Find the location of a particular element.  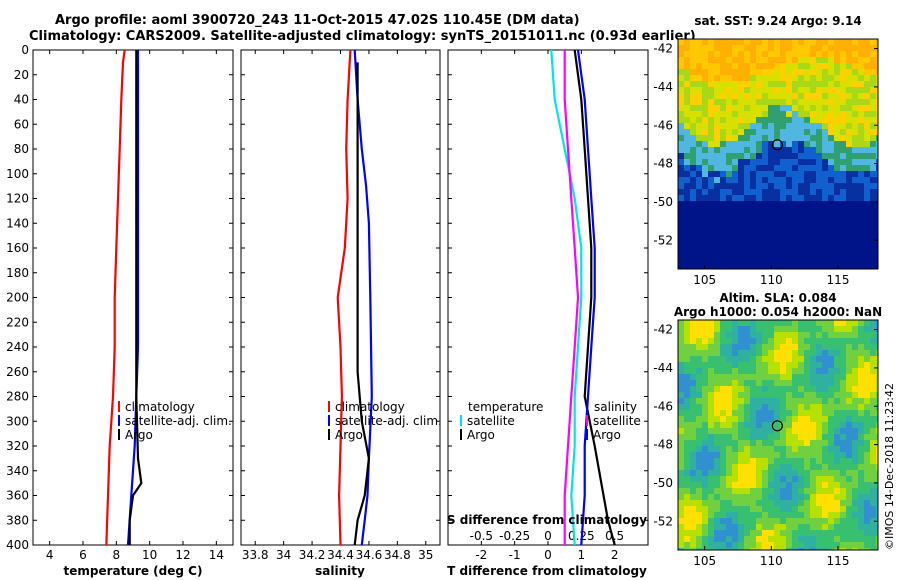

y-tick-label: 320 is located at coordinates (17, 446).